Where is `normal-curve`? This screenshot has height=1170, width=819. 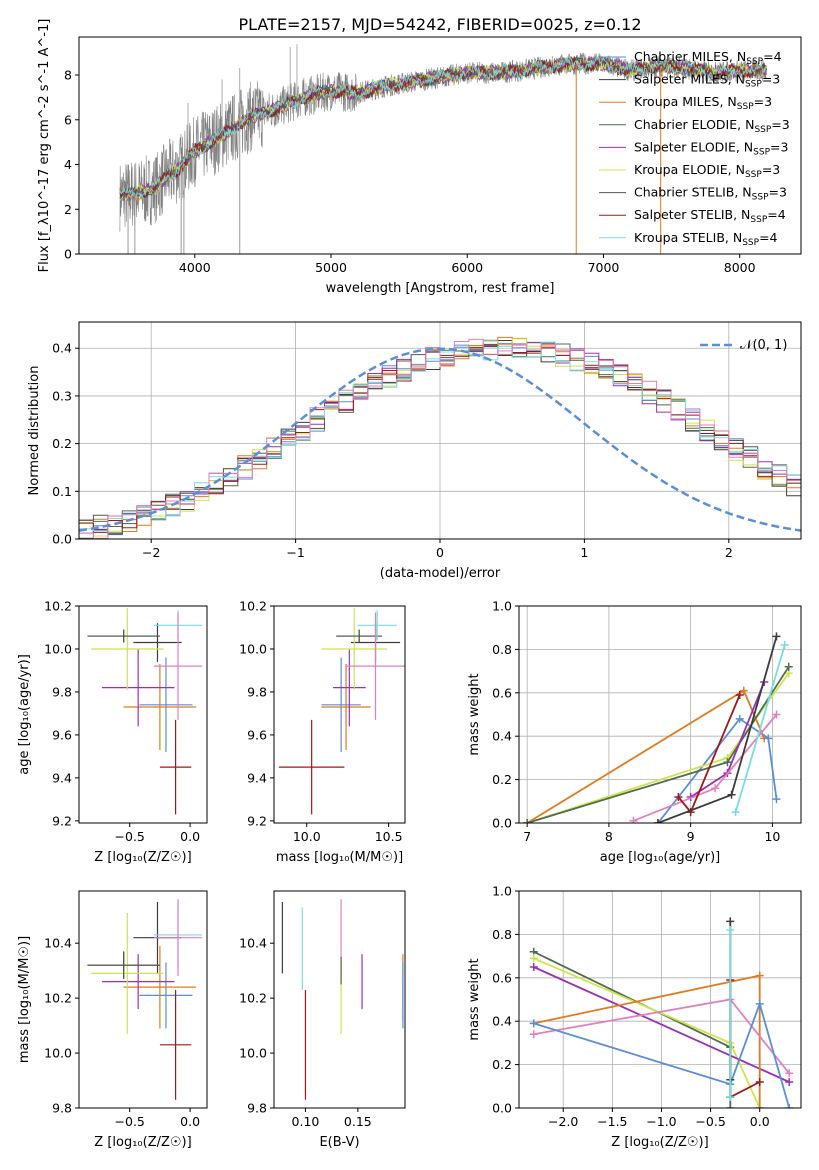
normal-curve is located at coordinates (440, 439).